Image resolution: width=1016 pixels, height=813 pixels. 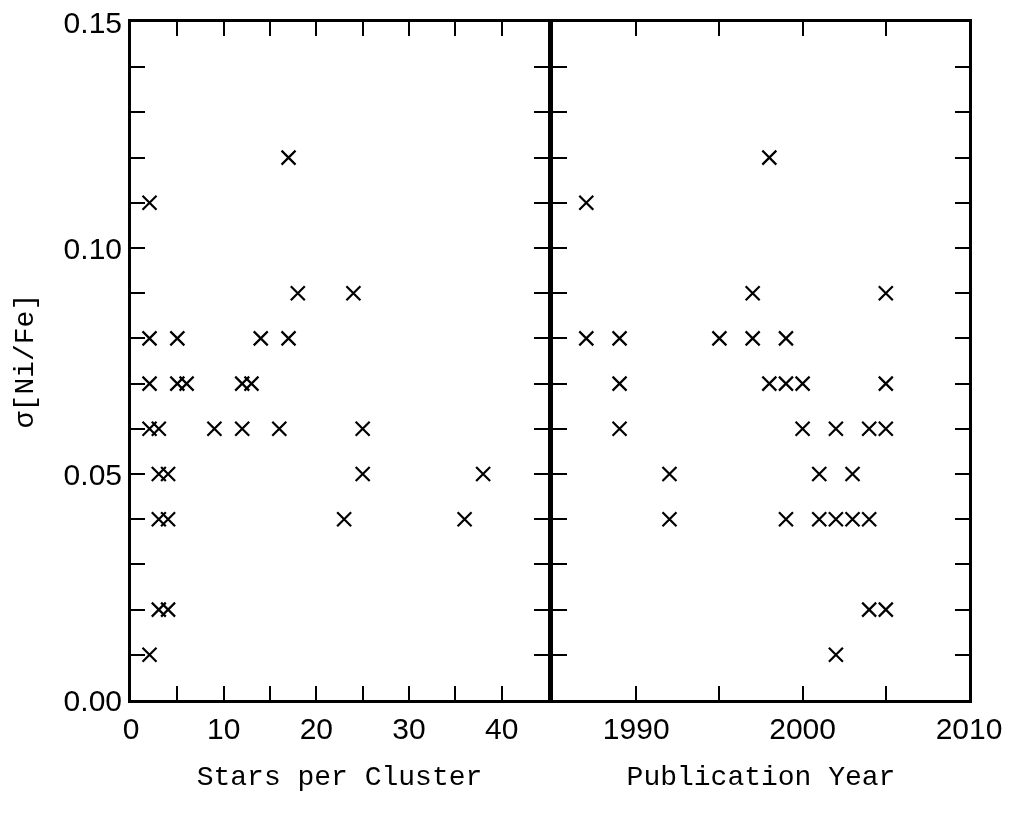 What do you see at coordinates (92, 248) in the screenshot?
I see `y-tick-label: 0.10` at bounding box center [92, 248].